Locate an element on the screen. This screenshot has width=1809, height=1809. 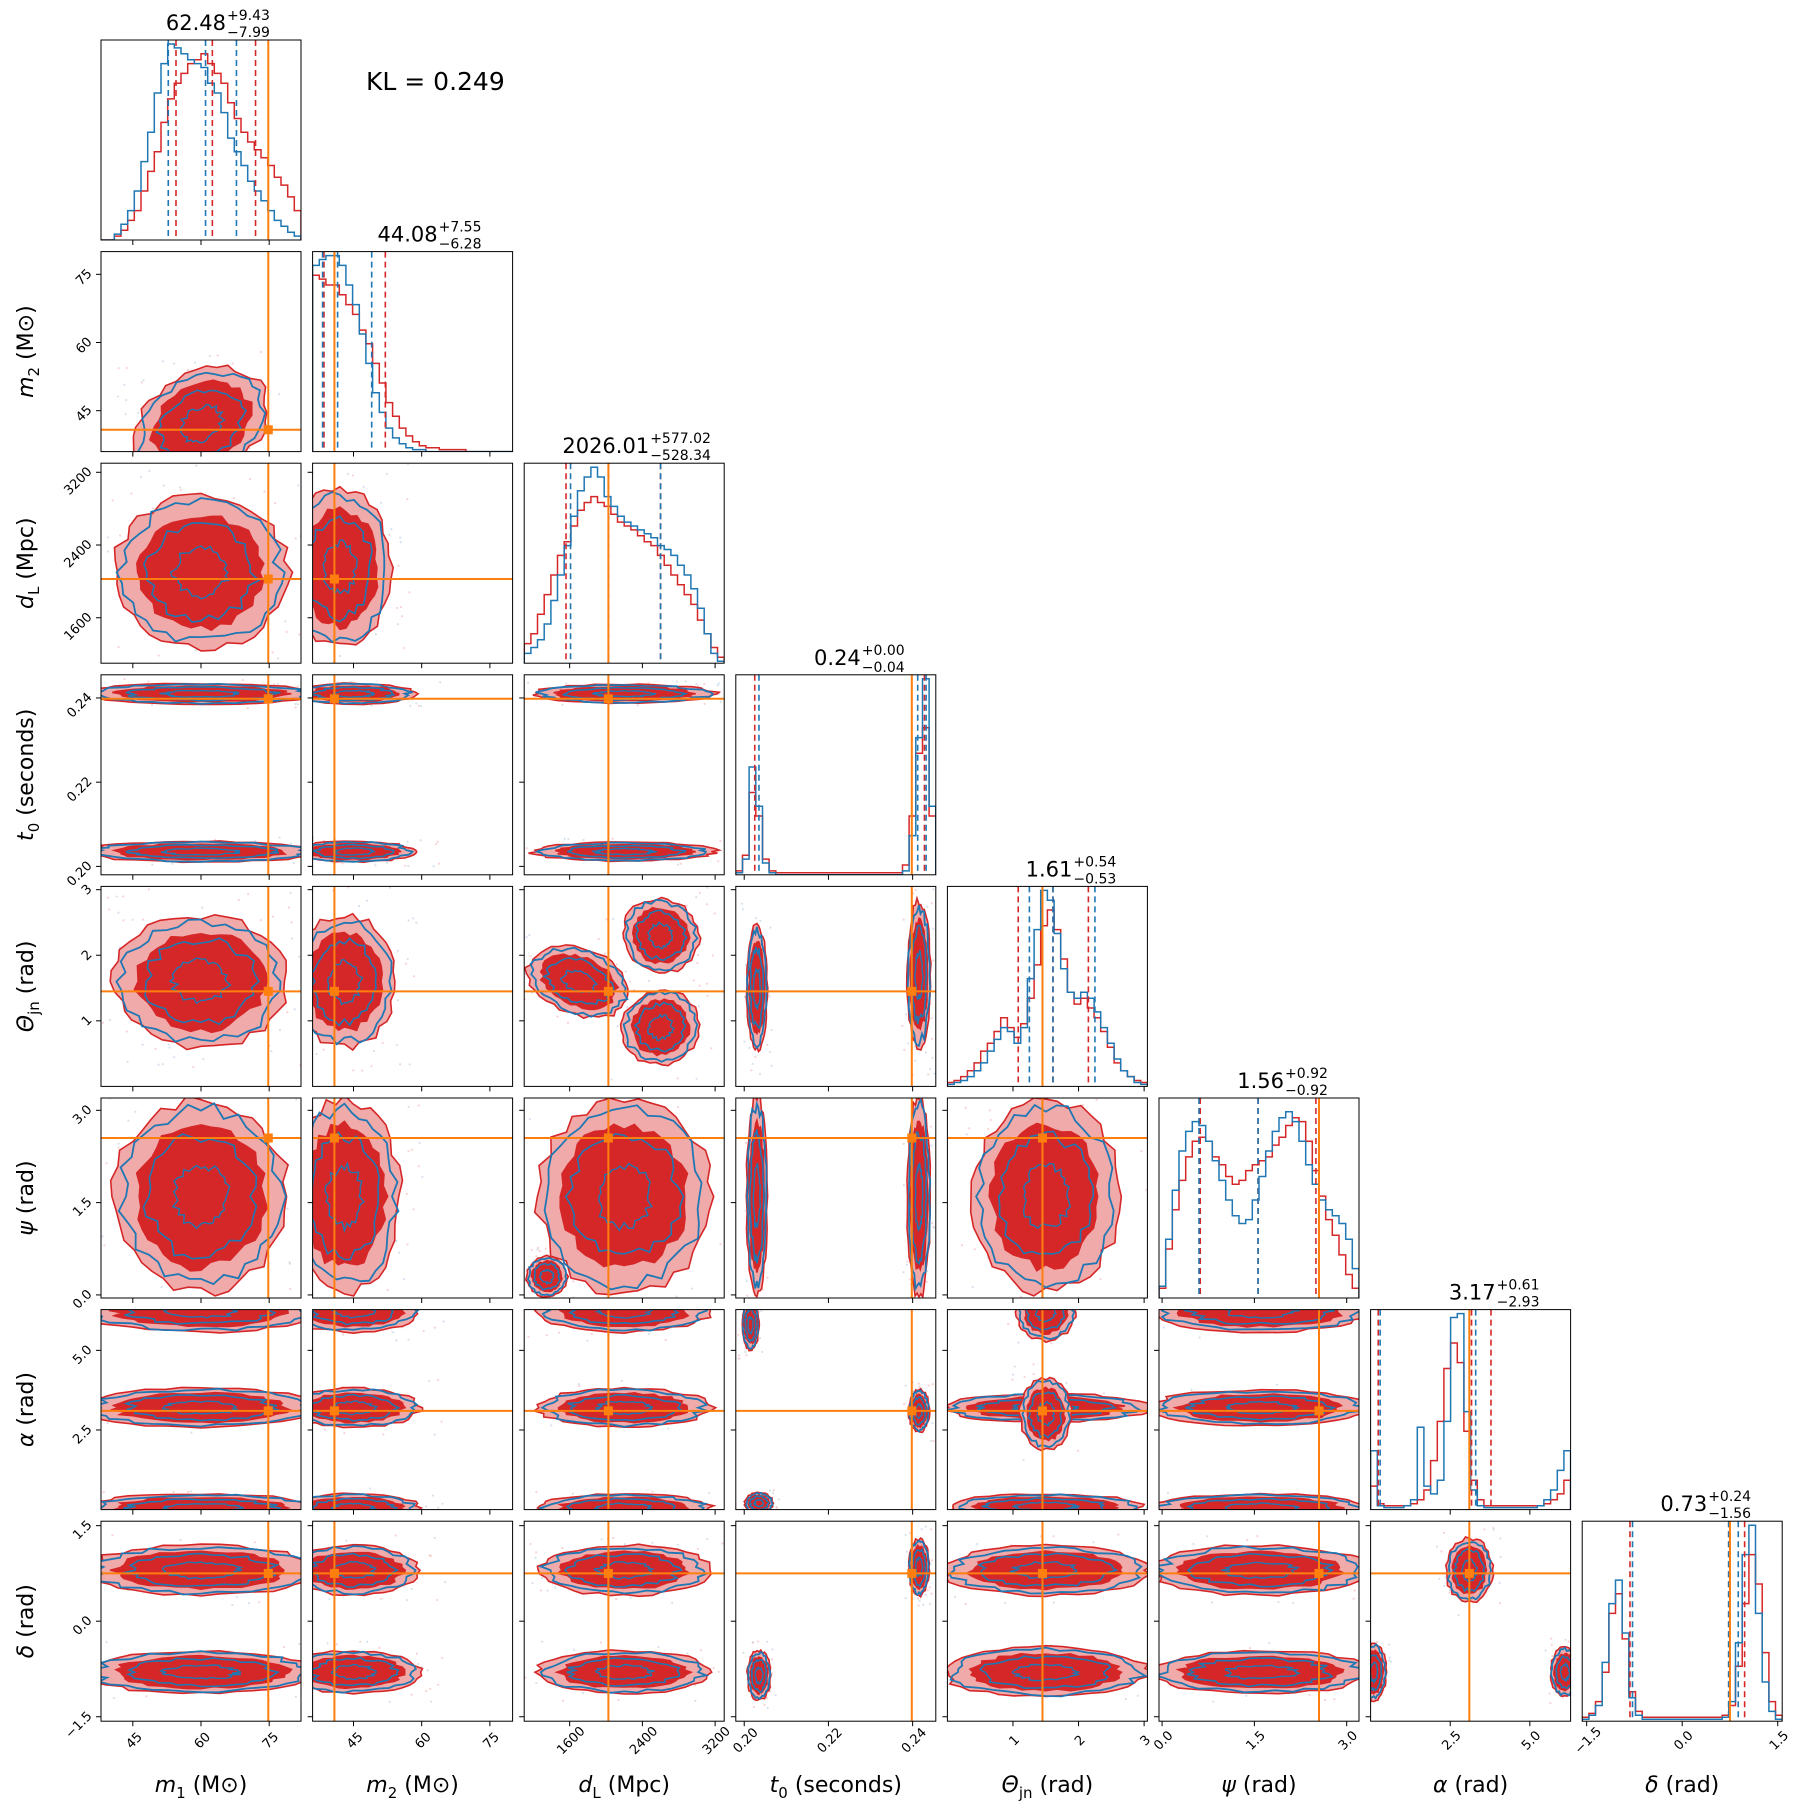
param-title-minus: −6.28 is located at coordinates (460, 245).